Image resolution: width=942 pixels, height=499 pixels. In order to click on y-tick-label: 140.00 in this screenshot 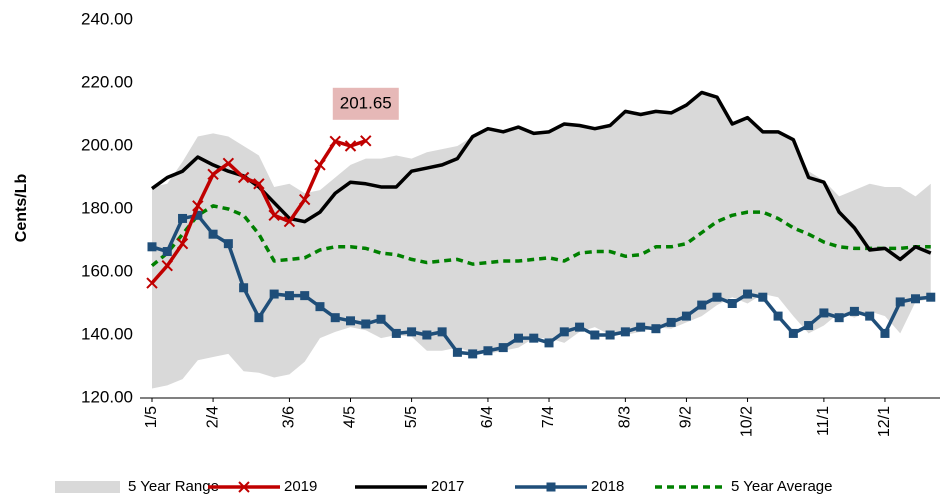, I will do `click(107, 333)`.